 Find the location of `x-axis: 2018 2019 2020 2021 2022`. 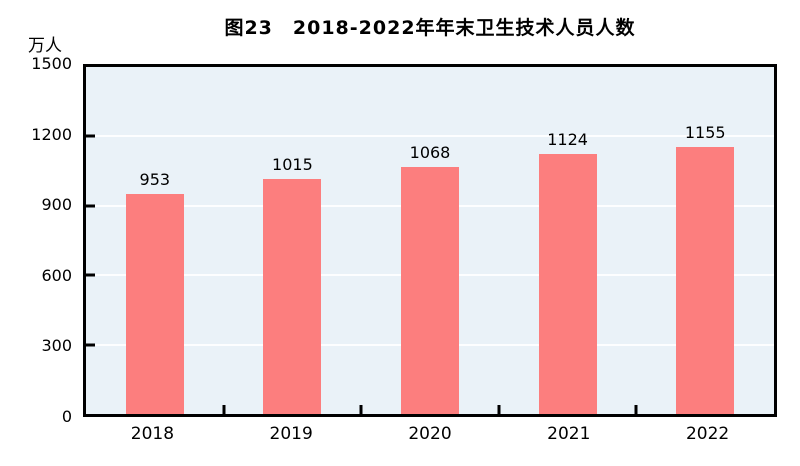

x-axis: 2018 2019 2020 2021 2022 is located at coordinates (430, 435).